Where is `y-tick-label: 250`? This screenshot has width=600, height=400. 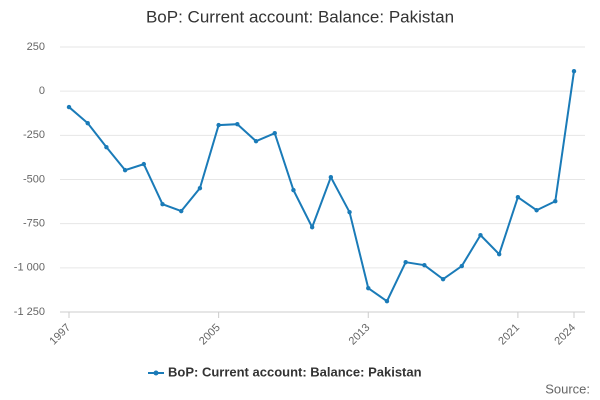
y-tick-label: 250 is located at coordinates (36, 47).